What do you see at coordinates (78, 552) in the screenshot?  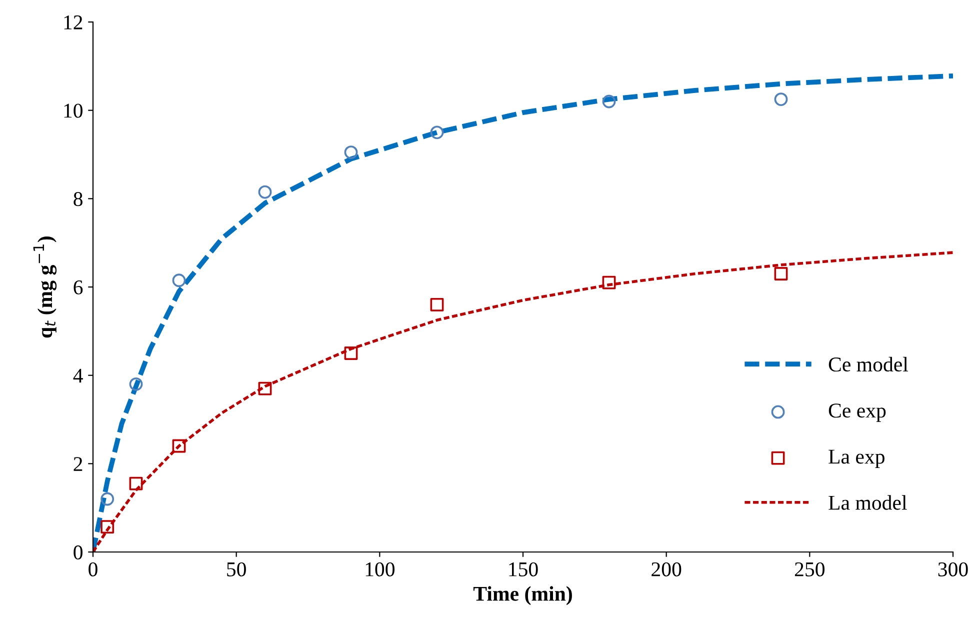 I see `y-tick-label: 0` at bounding box center [78, 552].